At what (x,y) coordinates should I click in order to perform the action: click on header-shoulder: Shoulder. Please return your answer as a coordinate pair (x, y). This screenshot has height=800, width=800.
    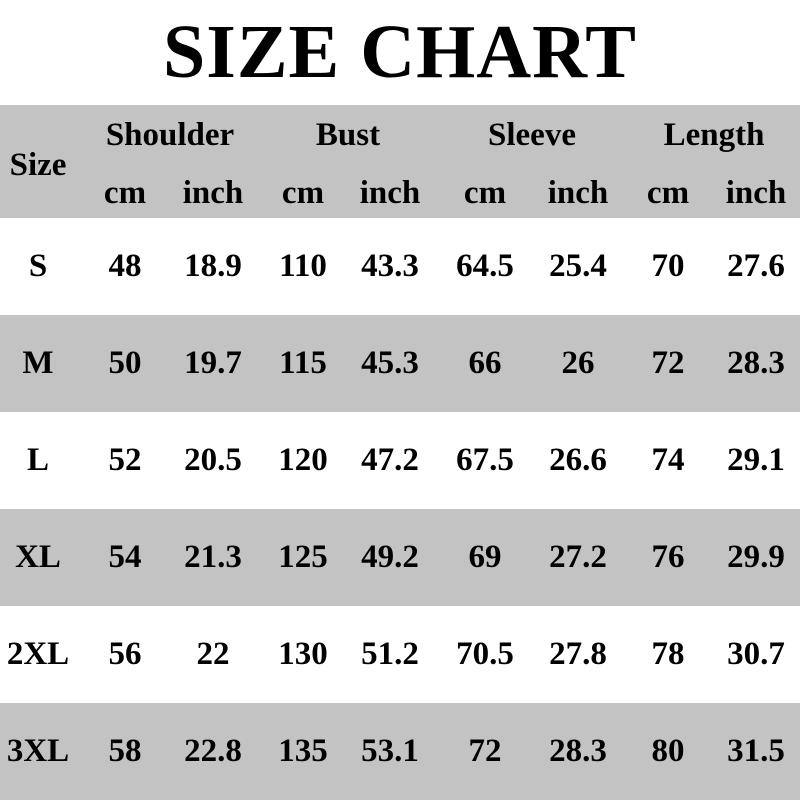
    Looking at the image, I should click on (170, 135).